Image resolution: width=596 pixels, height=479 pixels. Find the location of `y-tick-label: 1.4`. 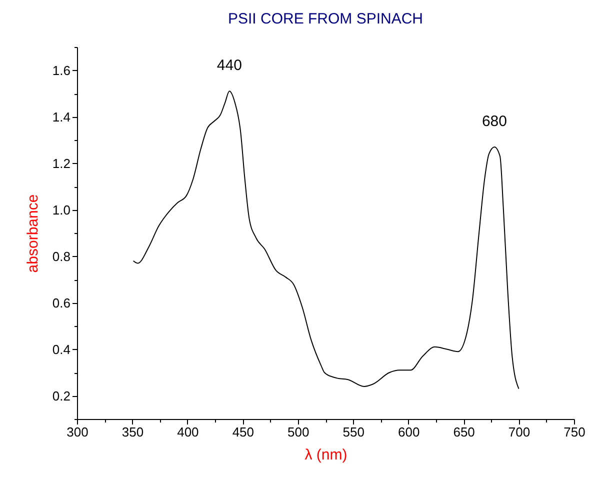

y-tick-label: 1.4 is located at coordinates (61, 116).